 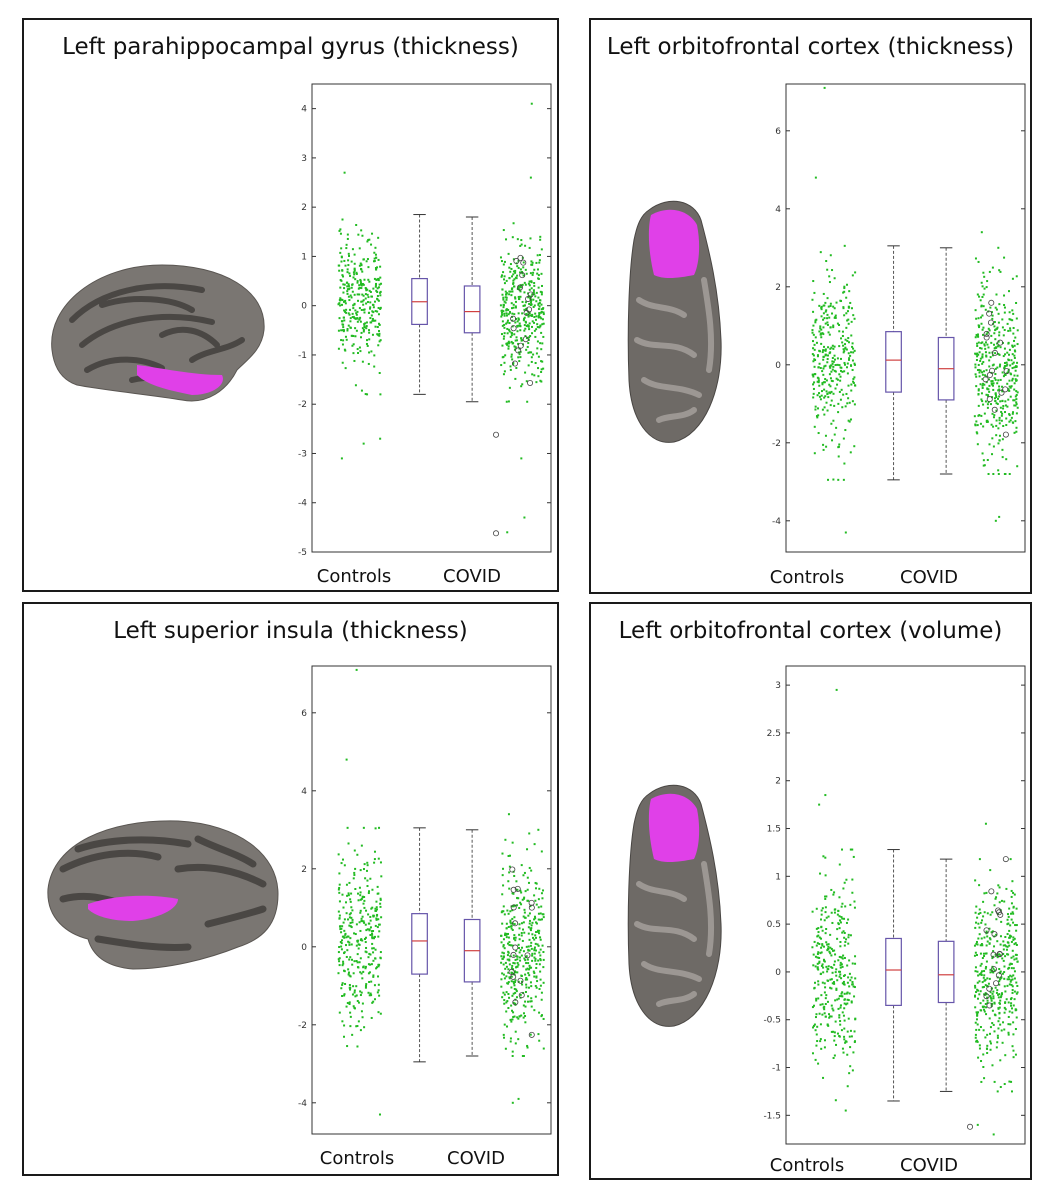 I want to click on box, so click(x=419, y=944).